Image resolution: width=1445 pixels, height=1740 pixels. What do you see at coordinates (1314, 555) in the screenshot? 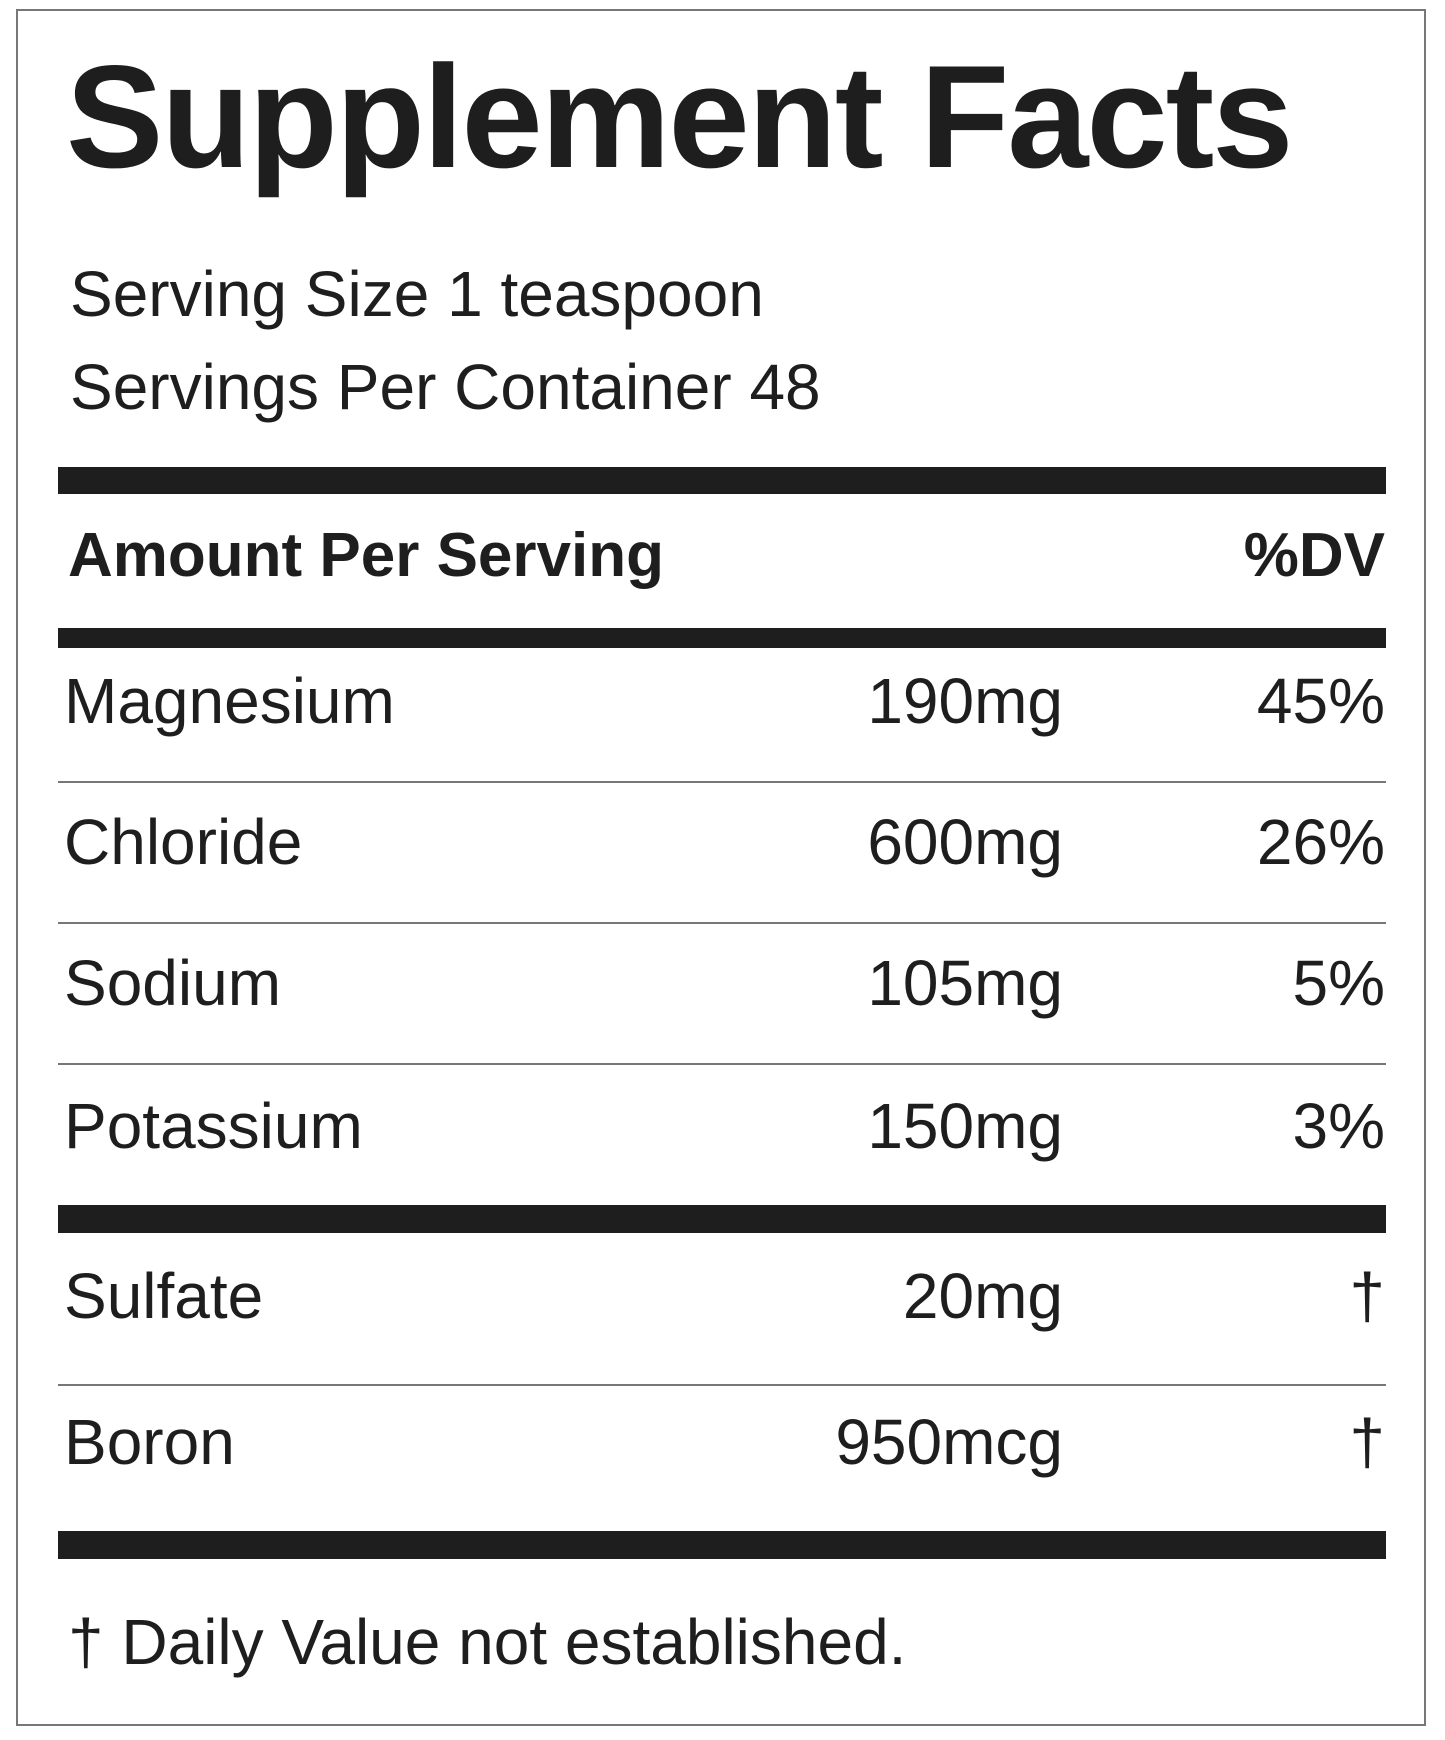
I see `dv-header: %DV` at bounding box center [1314, 555].